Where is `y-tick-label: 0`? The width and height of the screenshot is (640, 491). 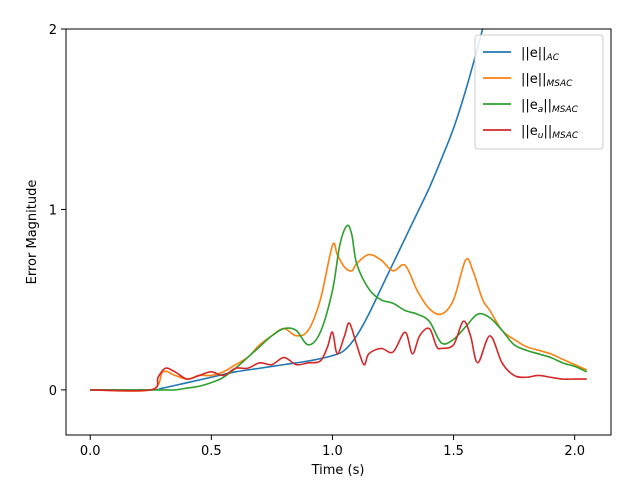
y-tick-label: 0 is located at coordinates (53, 391).